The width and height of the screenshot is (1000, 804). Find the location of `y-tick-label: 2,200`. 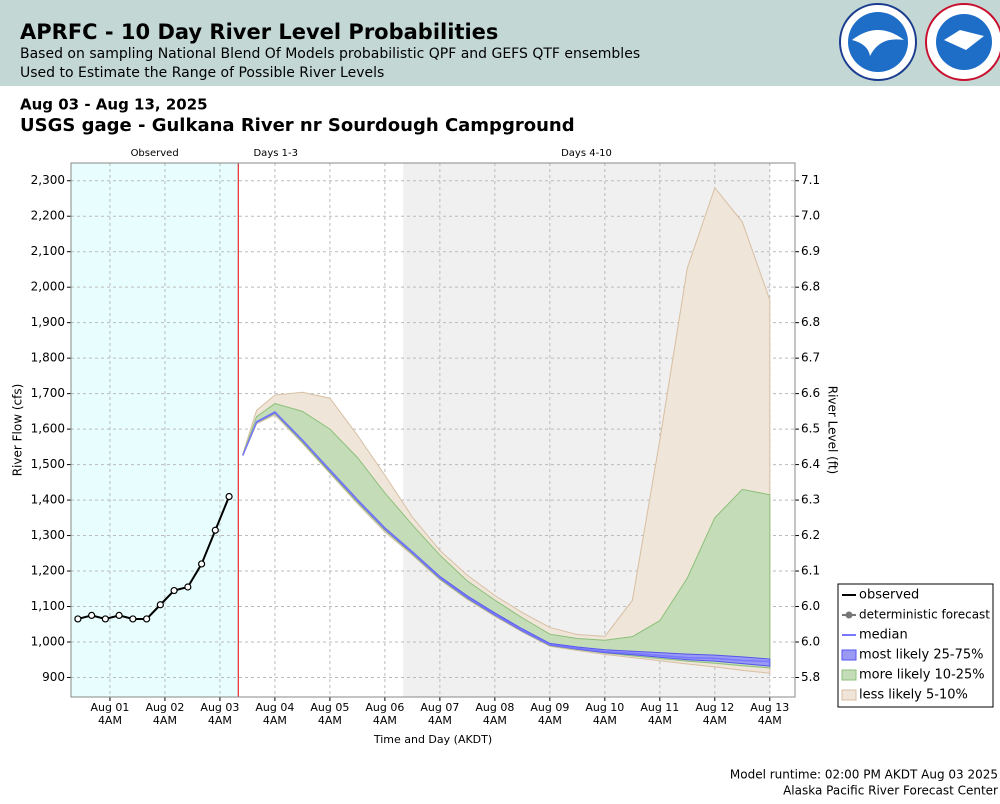

y-tick-label: 2,200 is located at coordinates (48, 216).